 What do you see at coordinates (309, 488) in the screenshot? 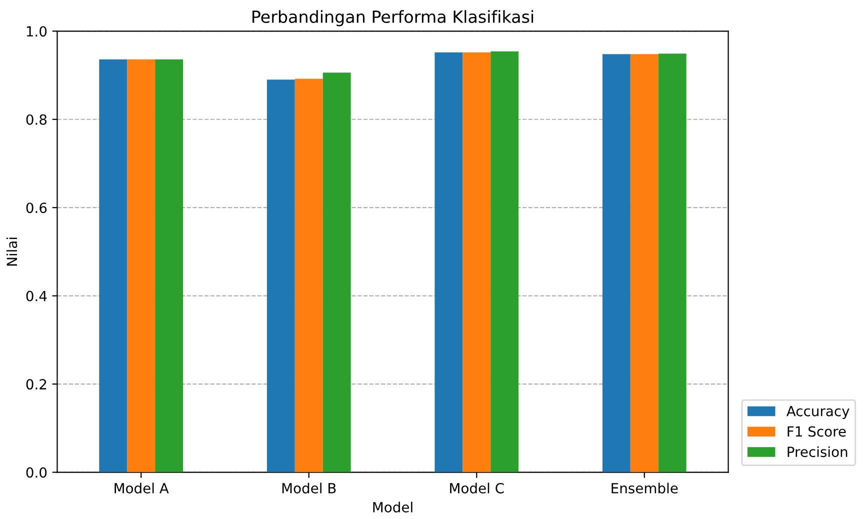
I see `x-tick-label: Model B` at bounding box center [309, 488].